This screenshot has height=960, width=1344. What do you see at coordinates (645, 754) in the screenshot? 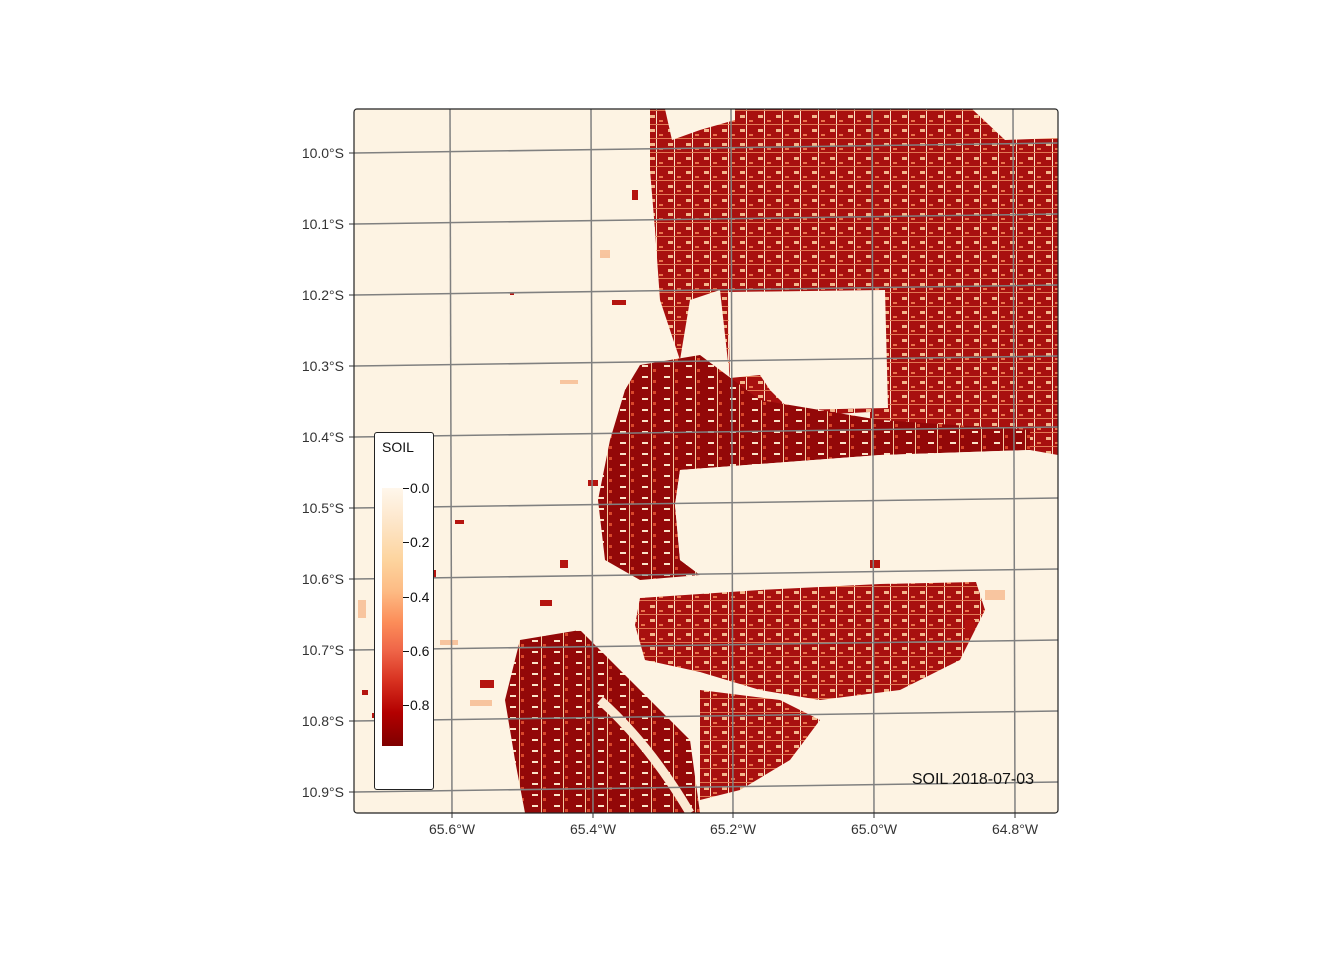
I see `river` at bounding box center [645, 754].